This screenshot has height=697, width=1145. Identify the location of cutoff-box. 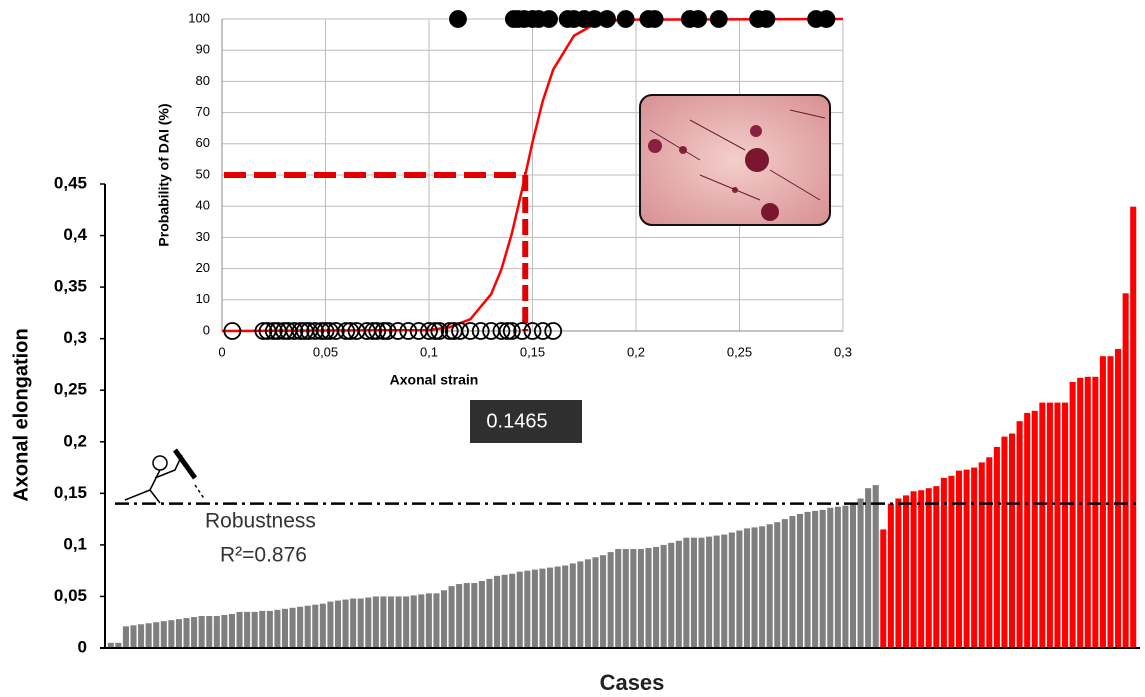
(526, 421).